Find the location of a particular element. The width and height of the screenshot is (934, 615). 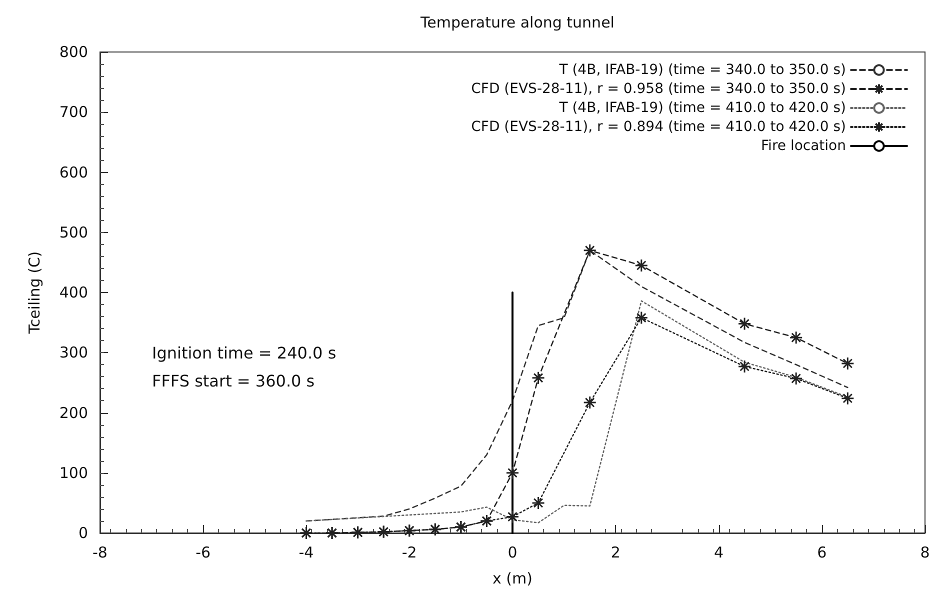

y-tick-label: 100 is located at coordinates (73, 473).